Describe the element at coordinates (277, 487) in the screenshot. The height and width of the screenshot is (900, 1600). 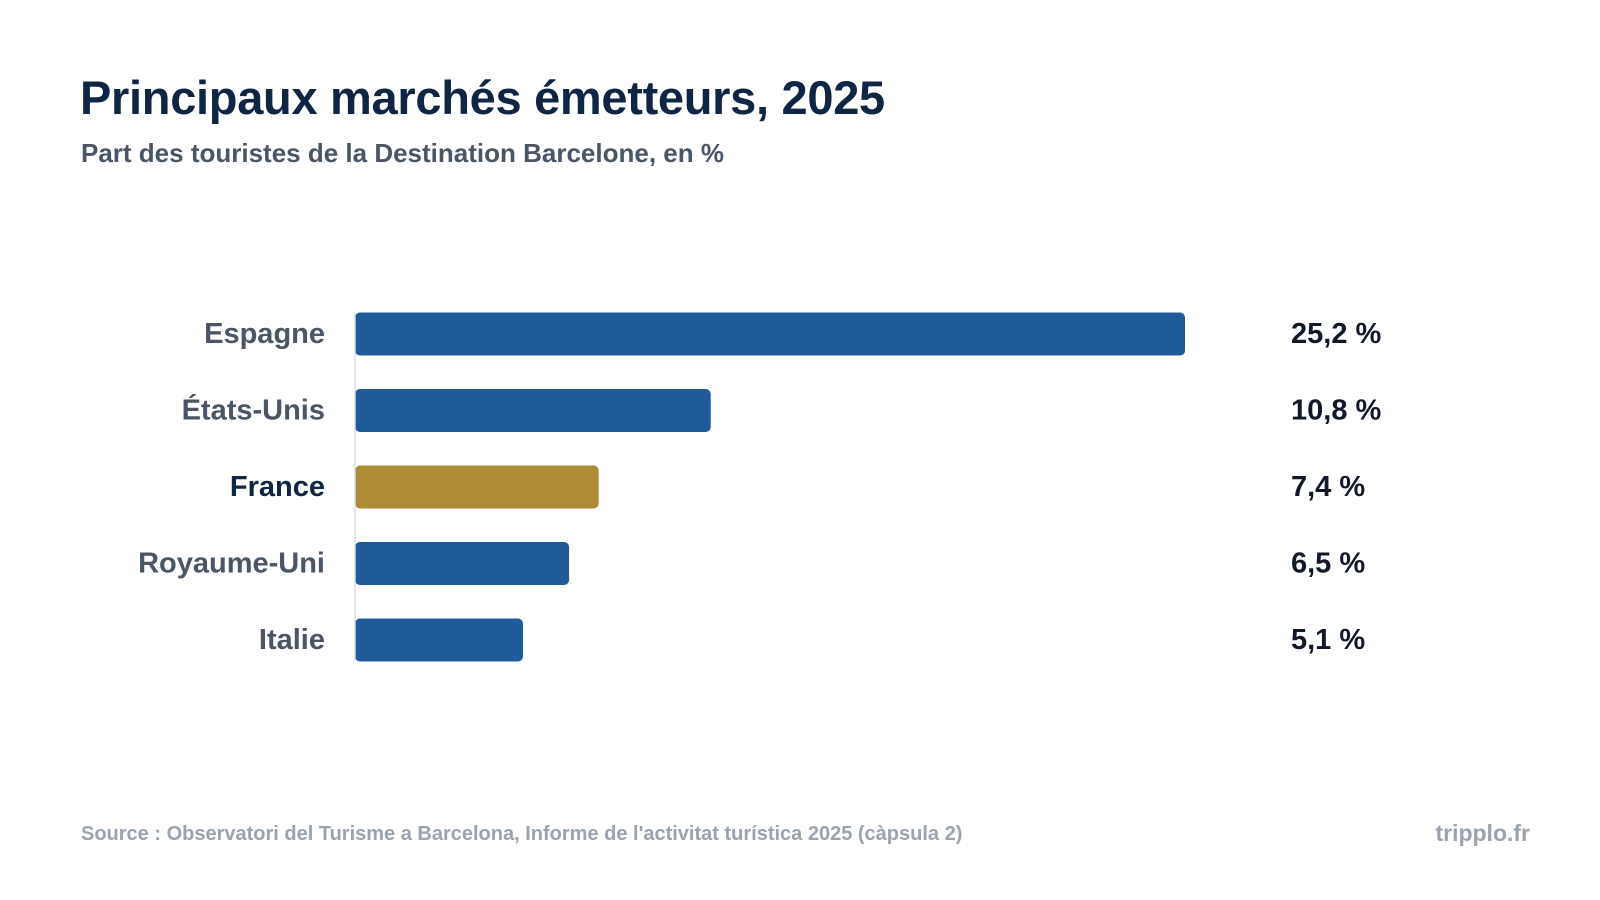
I see `category-label-france: France` at that location.